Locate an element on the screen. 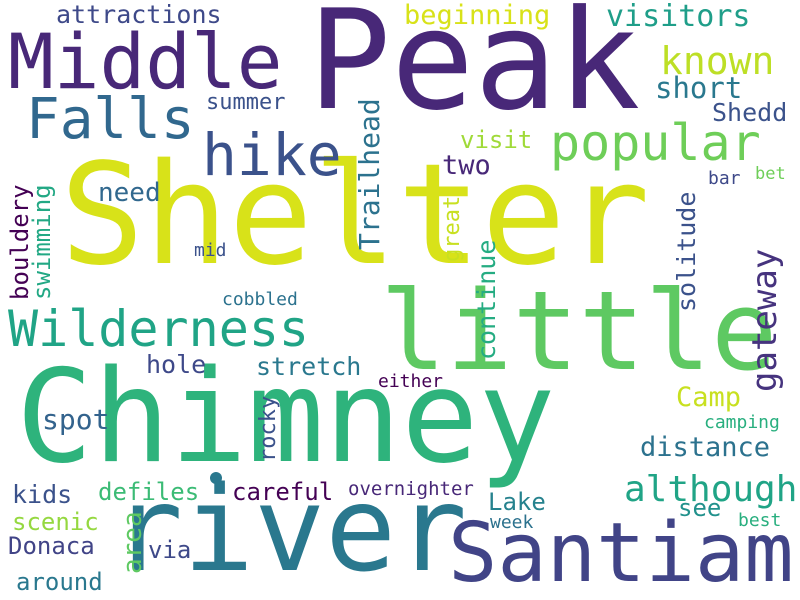  dot-mark is located at coordinates (216, 478).